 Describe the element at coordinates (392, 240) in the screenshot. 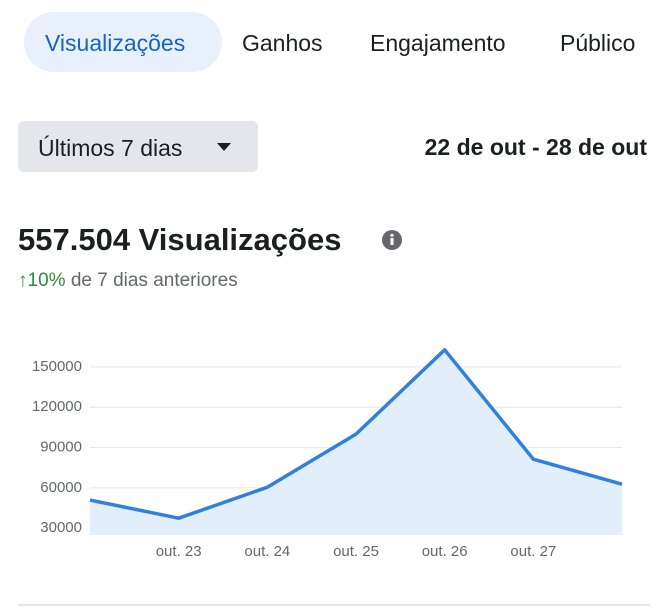

I see `info-icon` at that location.